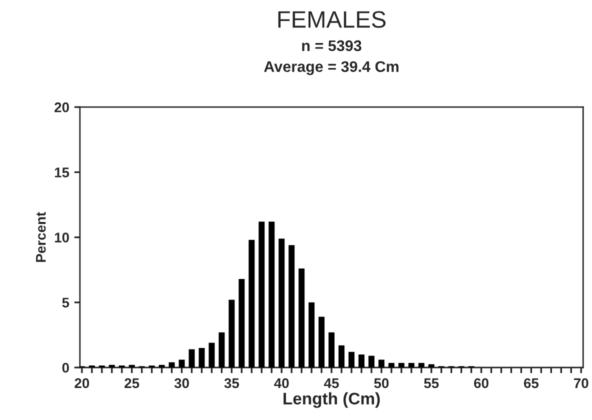  Describe the element at coordinates (232, 383) in the screenshot. I see `x-tick-label: 35` at that location.